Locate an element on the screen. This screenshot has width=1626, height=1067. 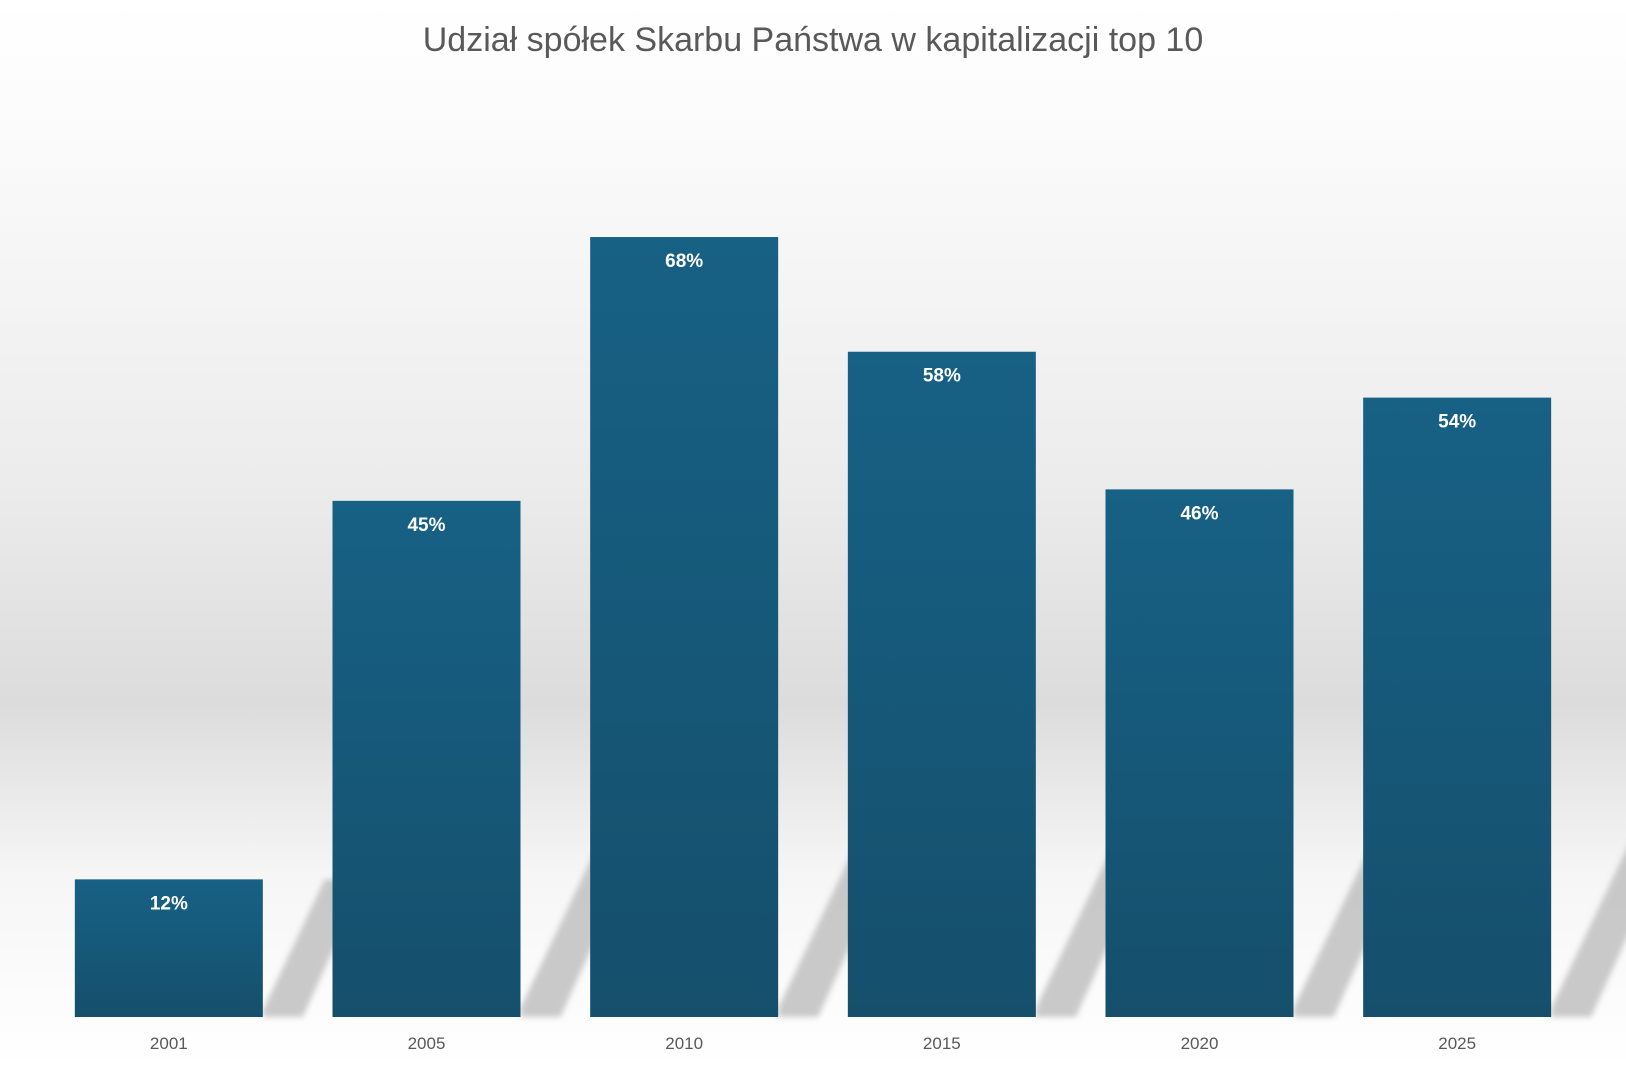
bar-2001 is located at coordinates (168, 948).